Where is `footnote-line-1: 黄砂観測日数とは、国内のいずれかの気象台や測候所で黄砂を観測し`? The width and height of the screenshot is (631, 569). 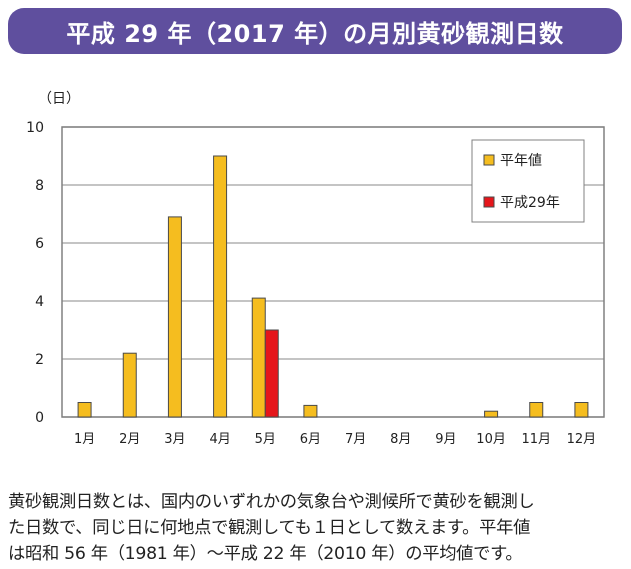
footnote-line-1: 黄砂観測日数とは、国内のいずれかの気象台や測候所で黄砂を観測し is located at coordinates (271, 502).